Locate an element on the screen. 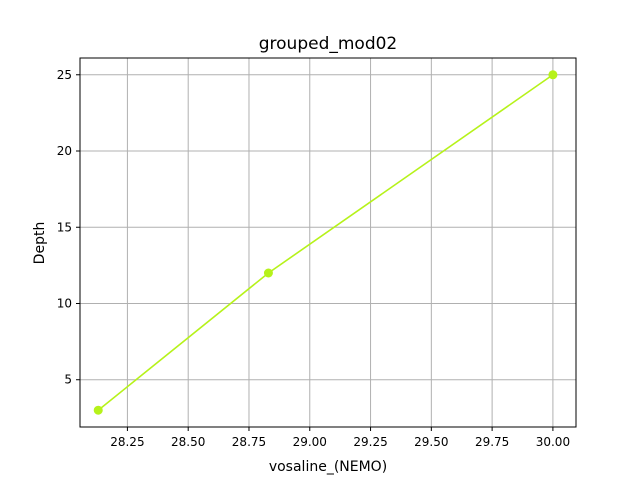  y-axis-label: Depth is located at coordinates (40, 243).